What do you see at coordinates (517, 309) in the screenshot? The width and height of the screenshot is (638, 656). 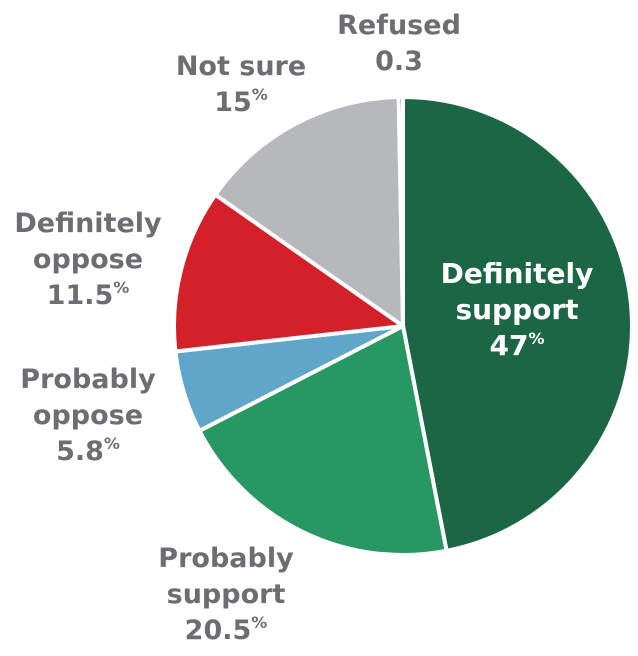 I see `slice-label-definitely-support: Definitely support 47%` at bounding box center [517, 309].